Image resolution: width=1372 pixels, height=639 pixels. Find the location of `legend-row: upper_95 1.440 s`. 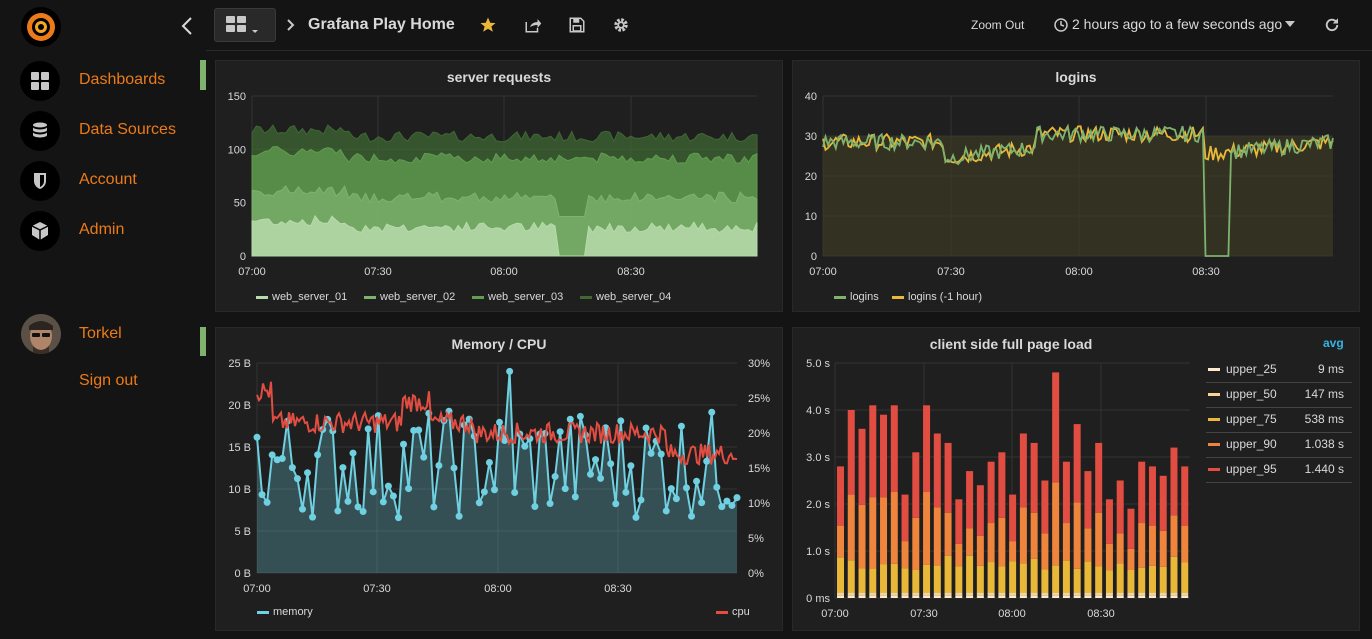

legend-row: upper_95 1.440 s is located at coordinates (1279, 470).